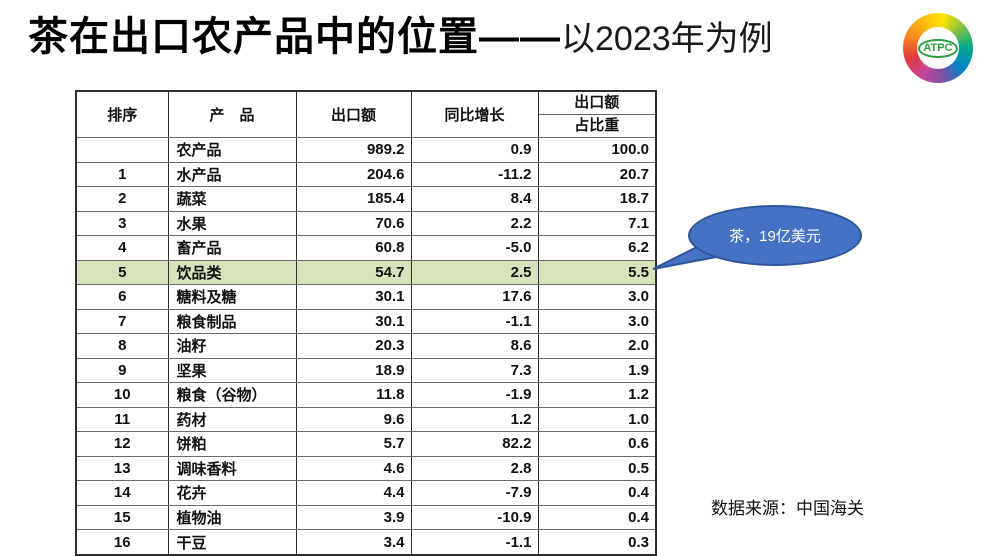 The height and width of the screenshot is (556, 989). I want to click on export-value-cell: 4.4, so click(353, 493).